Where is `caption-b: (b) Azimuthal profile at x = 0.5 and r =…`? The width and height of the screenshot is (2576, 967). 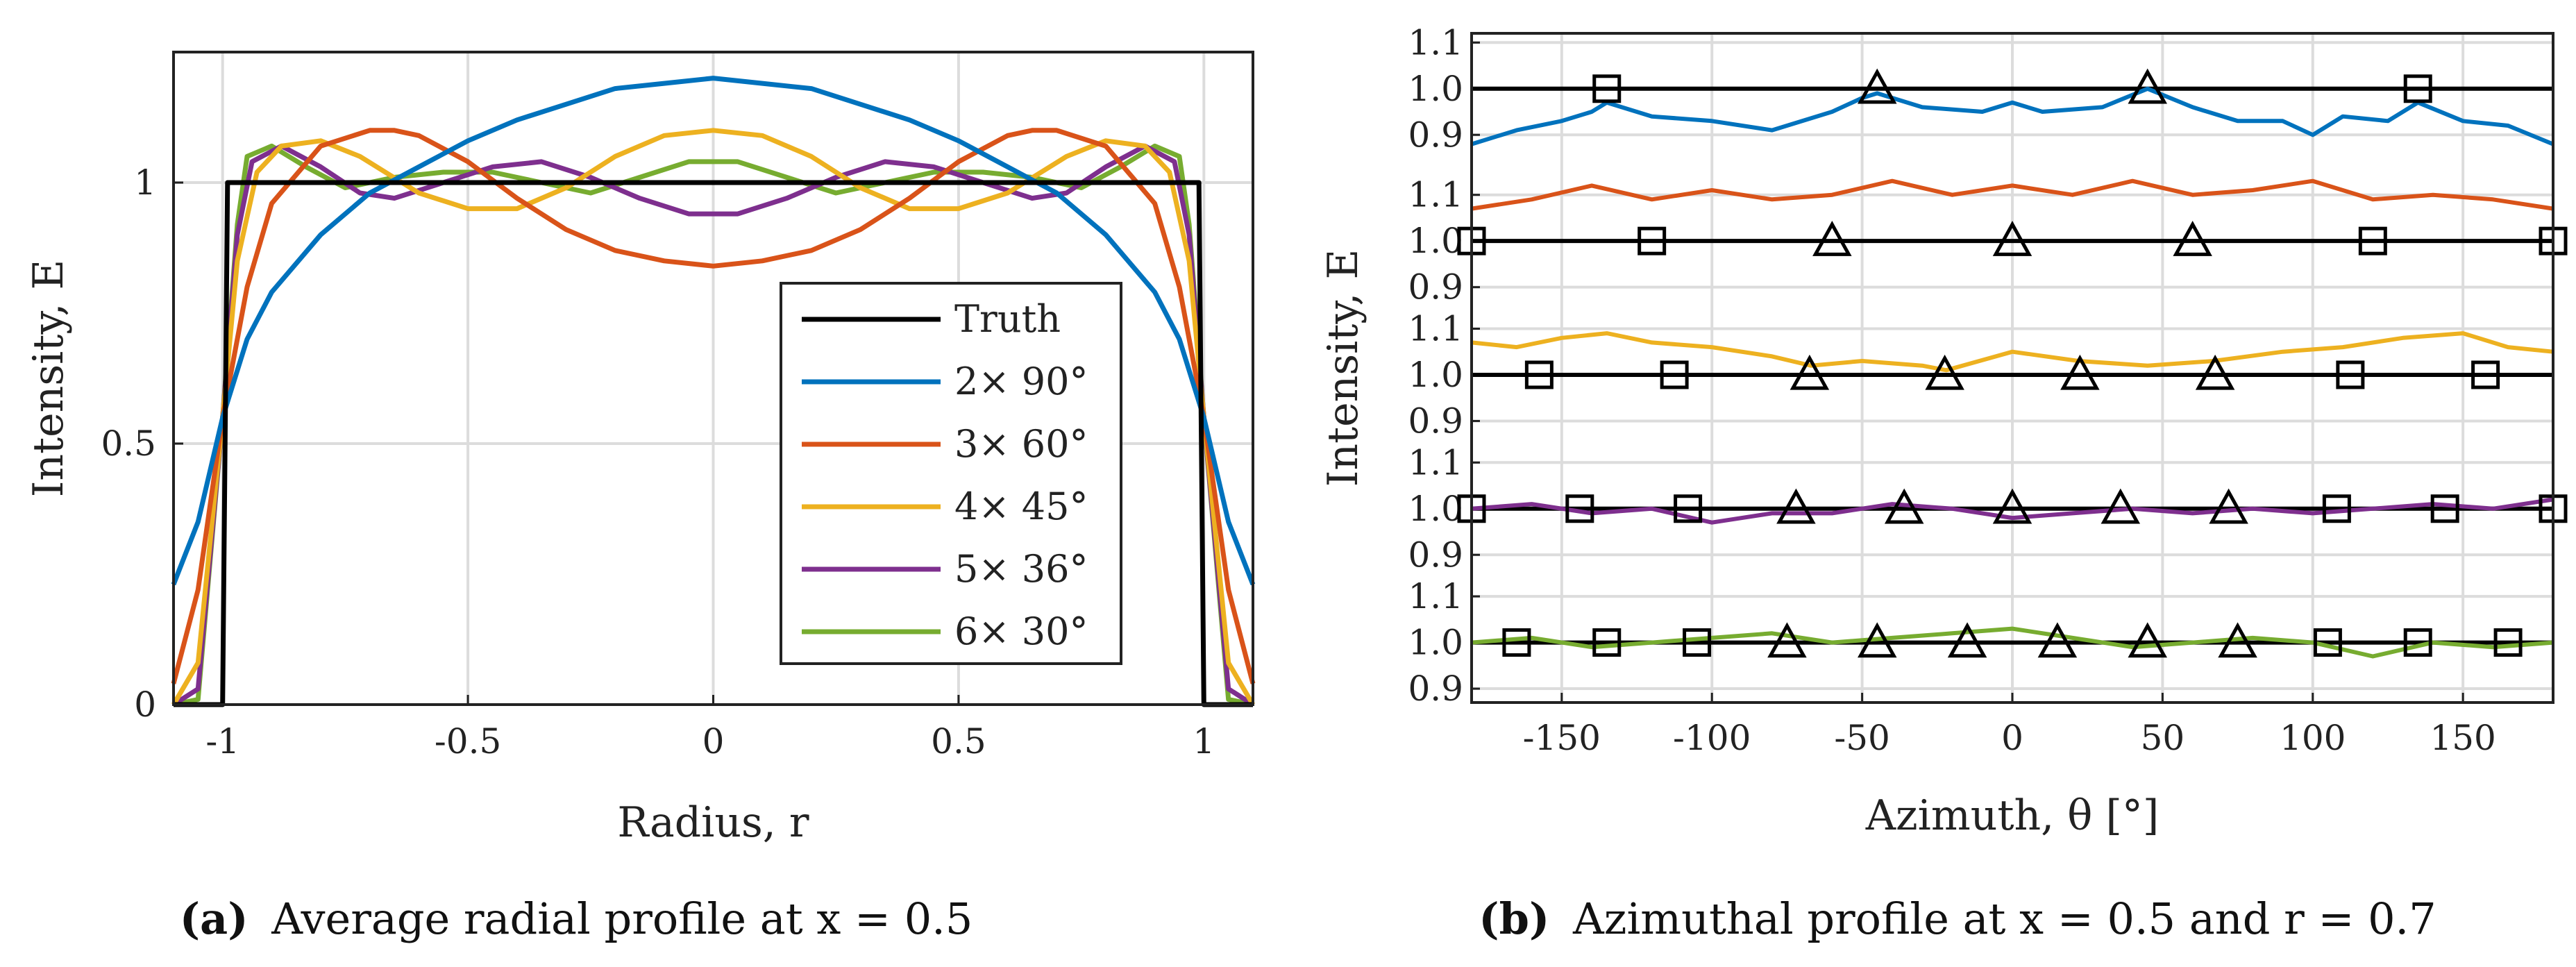 caption-b: (b) Azimuthal profile at x = 0.5 and r =… is located at coordinates (1957, 918).